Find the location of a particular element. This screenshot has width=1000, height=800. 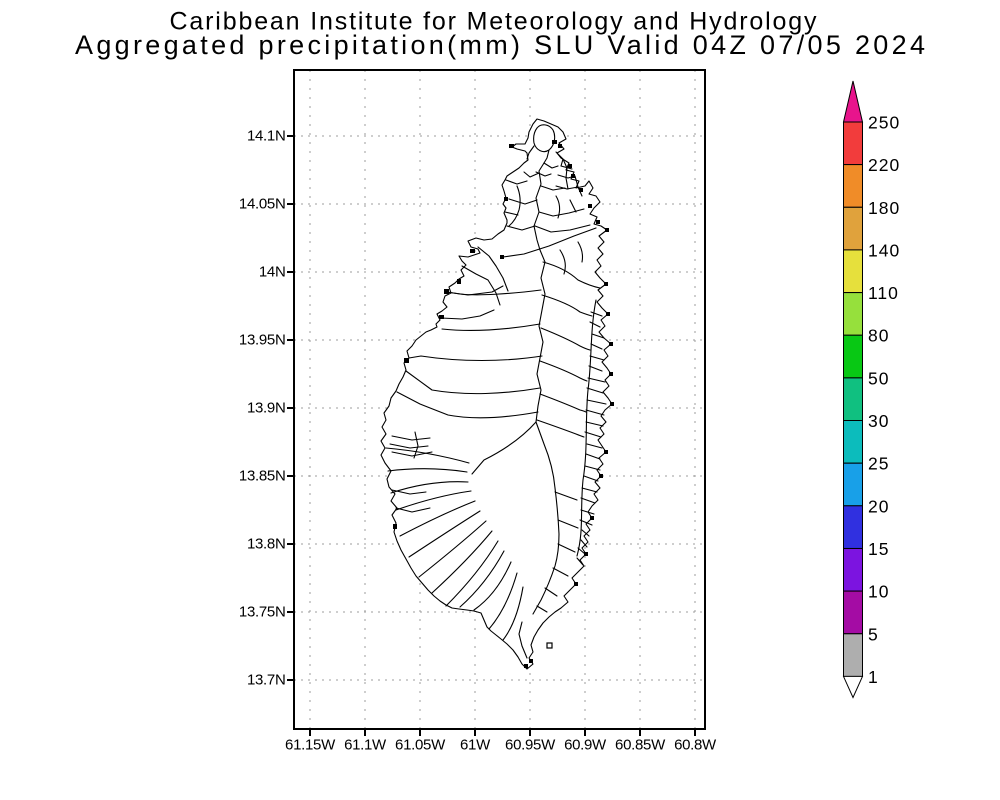

svg-text: 20 is located at coordinates (878, 506).